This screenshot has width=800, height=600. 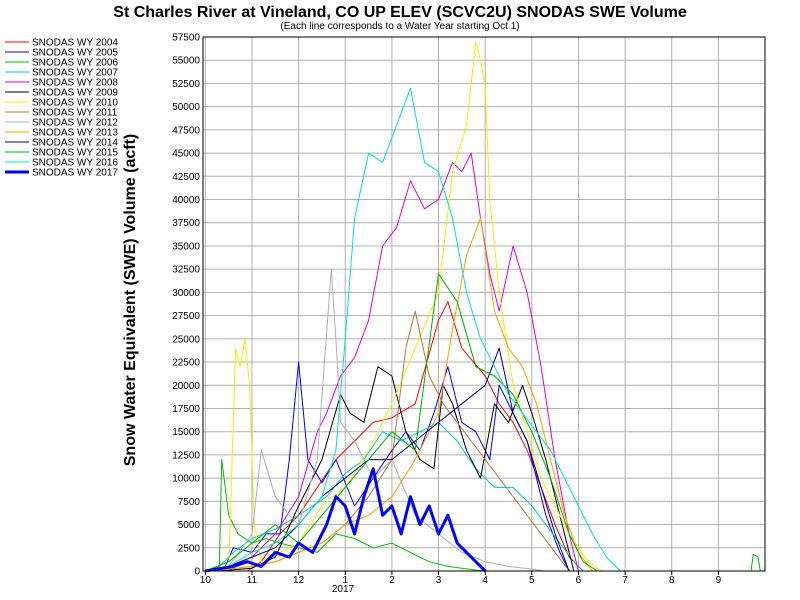 I want to click on legend-label: SNODAS WY 2017, so click(x=75, y=173).